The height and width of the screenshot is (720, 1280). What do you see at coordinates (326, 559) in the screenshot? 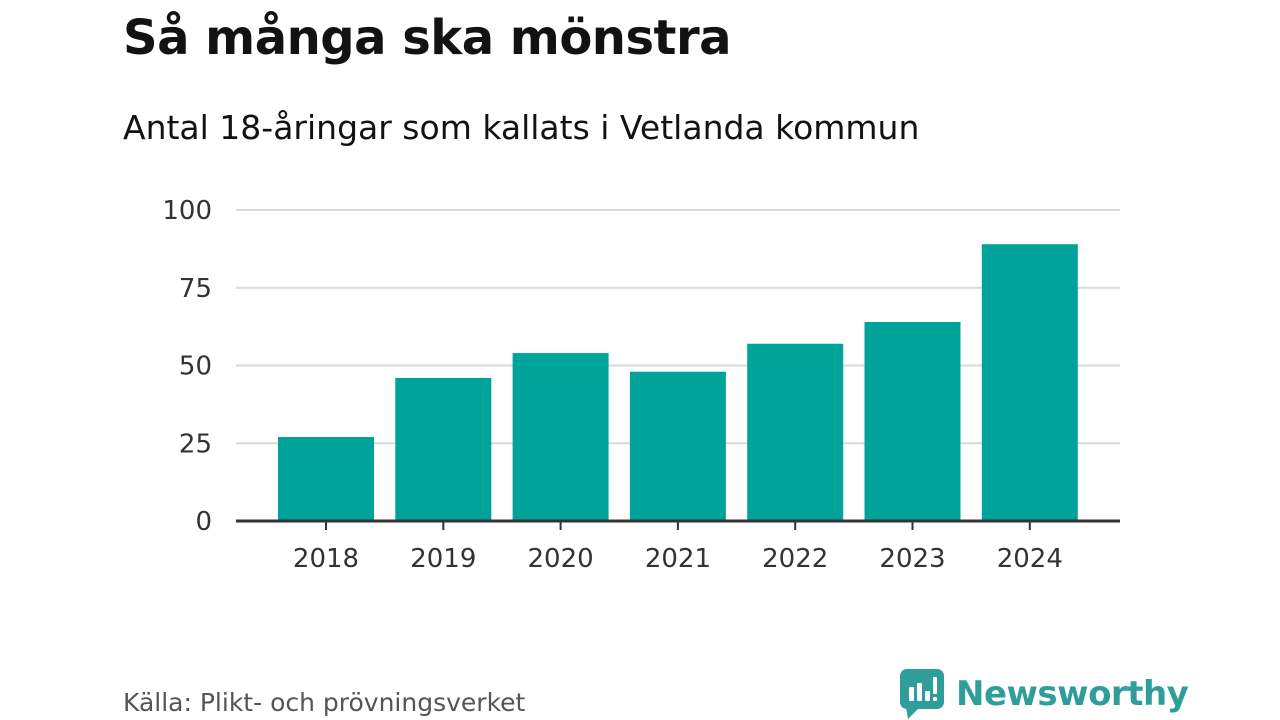
I see `x-tick-label: 2018` at bounding box center [326, 559].